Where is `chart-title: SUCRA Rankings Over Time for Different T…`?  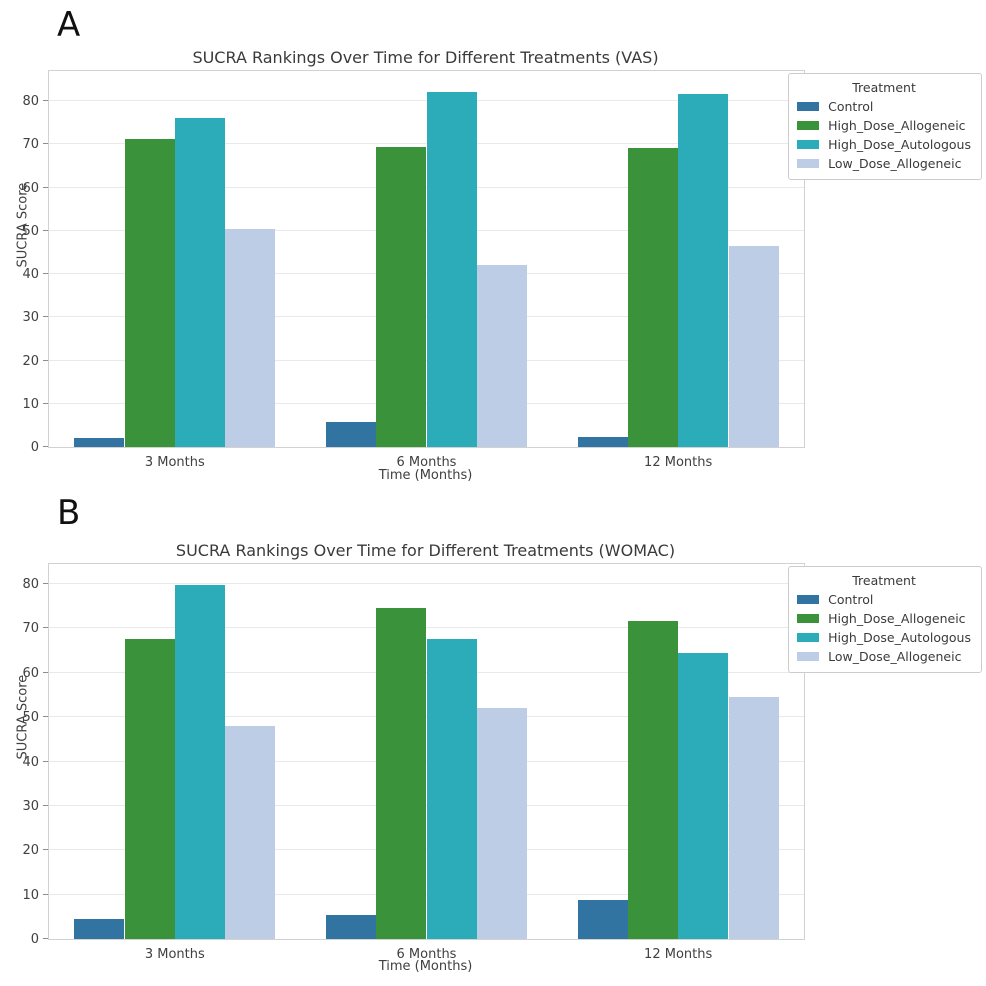
chart-title: SUCRA Rankings Over Time for Different T… is located at coordinates (425, 57).